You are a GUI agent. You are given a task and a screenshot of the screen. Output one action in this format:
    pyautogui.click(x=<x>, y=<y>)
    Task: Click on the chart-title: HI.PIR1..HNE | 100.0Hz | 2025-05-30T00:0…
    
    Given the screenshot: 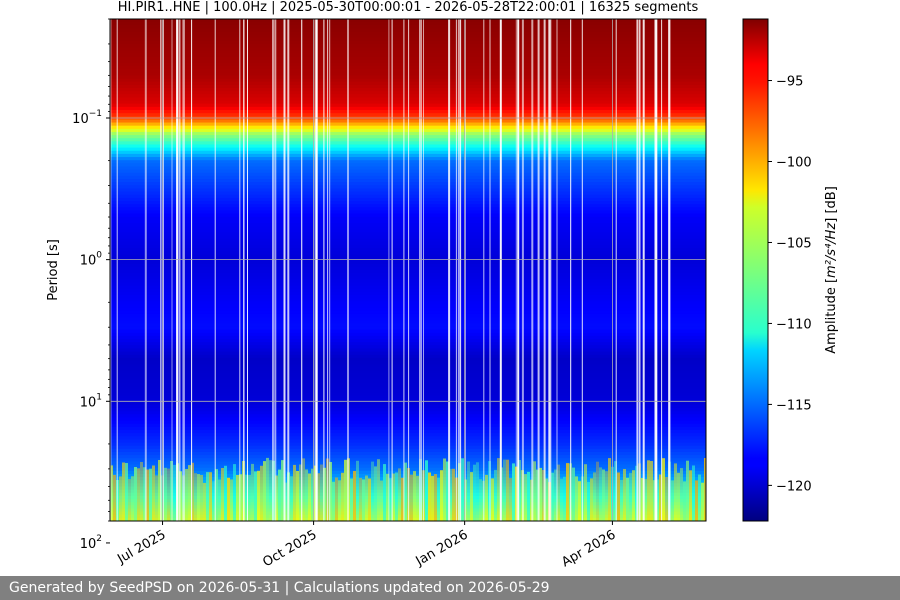 What is the action you would take?
    pyautogui.click(x=408, y=7)
    